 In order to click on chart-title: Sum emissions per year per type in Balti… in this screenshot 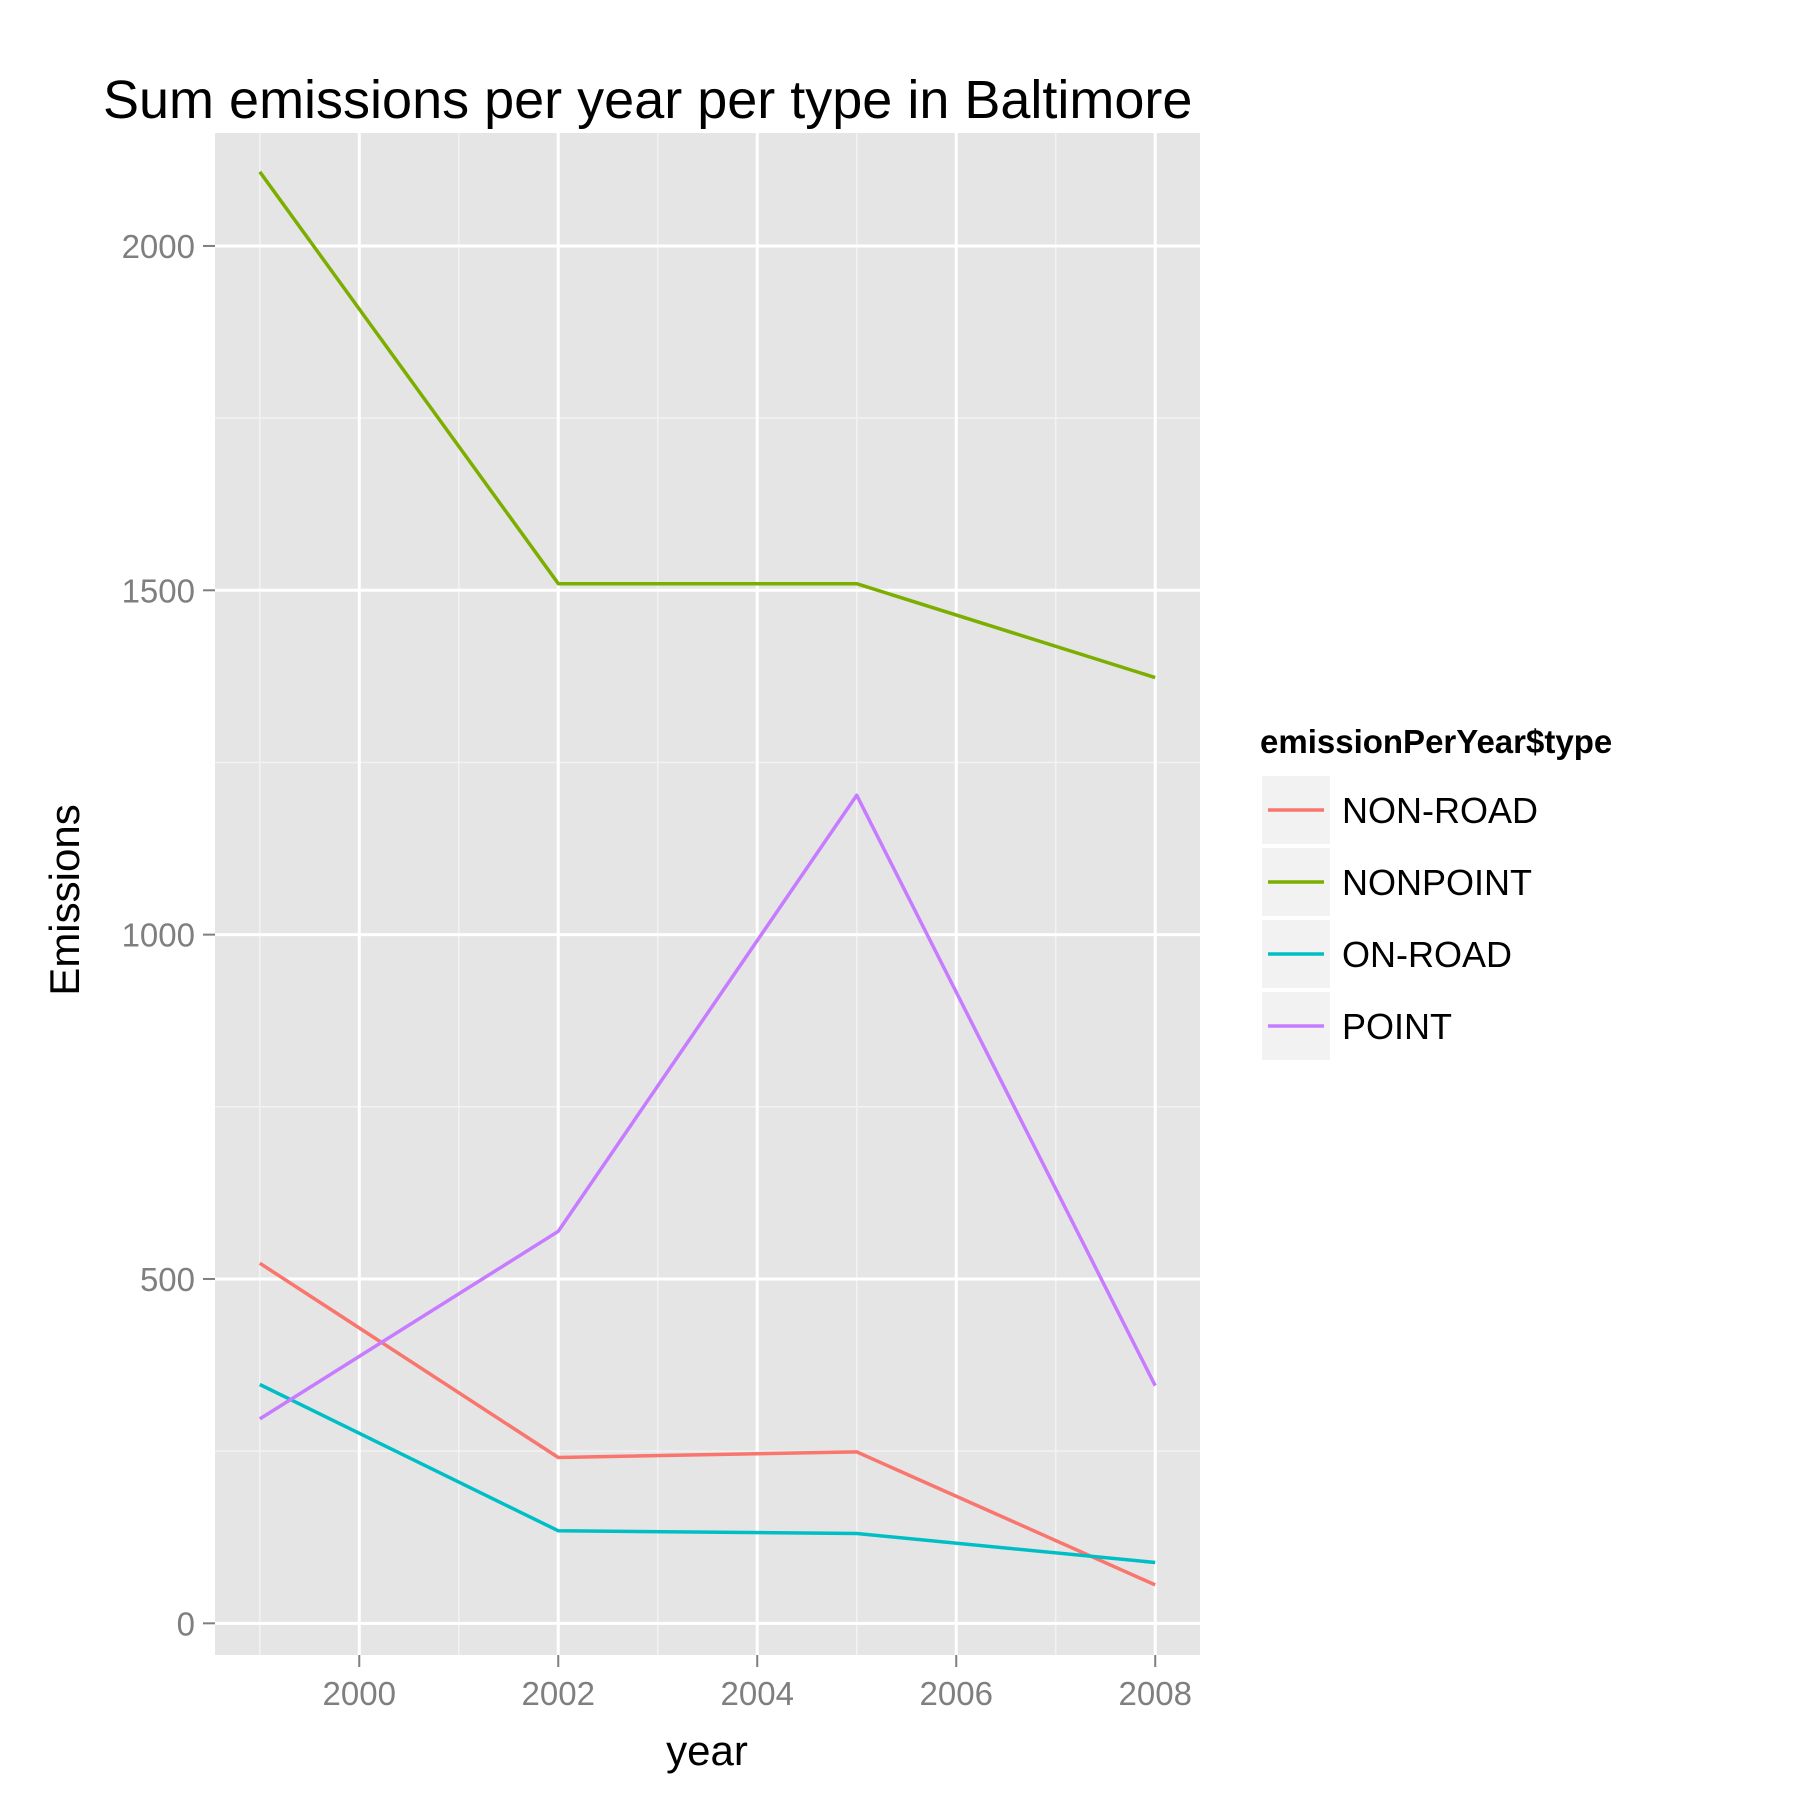, I will do `click(647, 100)`.